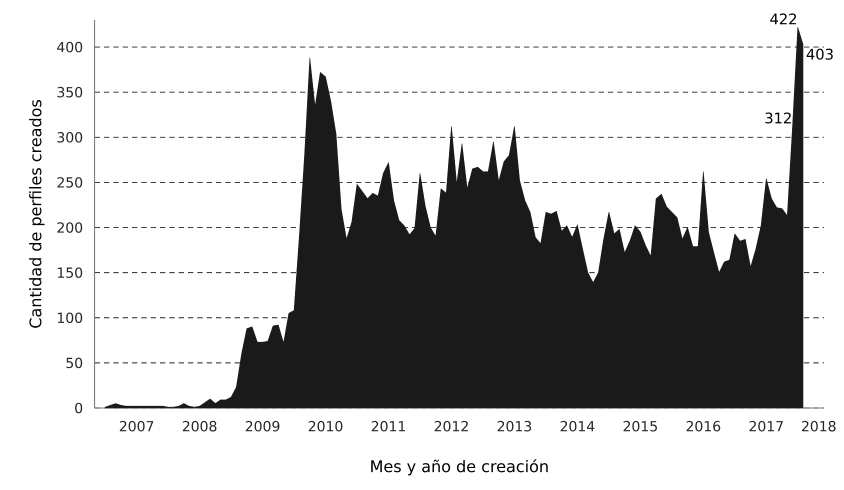  What do you see at coordinates (199, 426) in the screenshot?
I see `x-tick-label: 2008` at bounding box center [199, 426].